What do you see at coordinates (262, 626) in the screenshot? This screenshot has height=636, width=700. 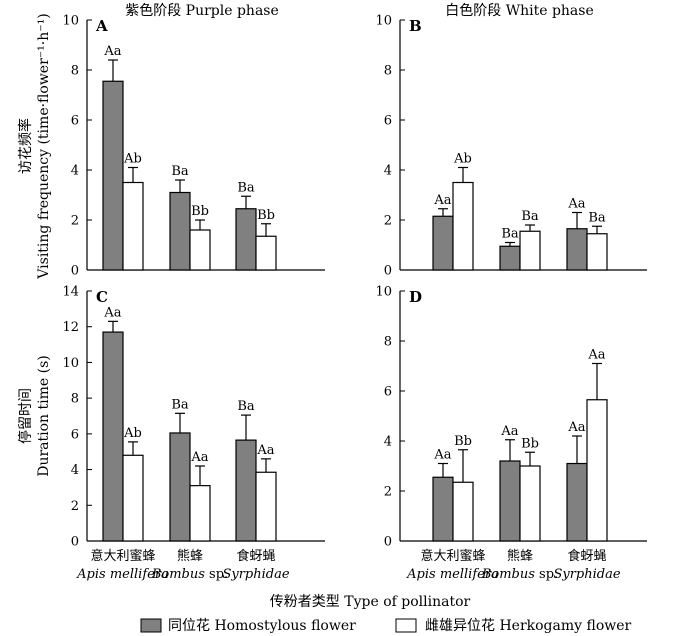 I see `legend-label-homostylous: 同位花 Homostylous flower` at bounding box center [262, 626].